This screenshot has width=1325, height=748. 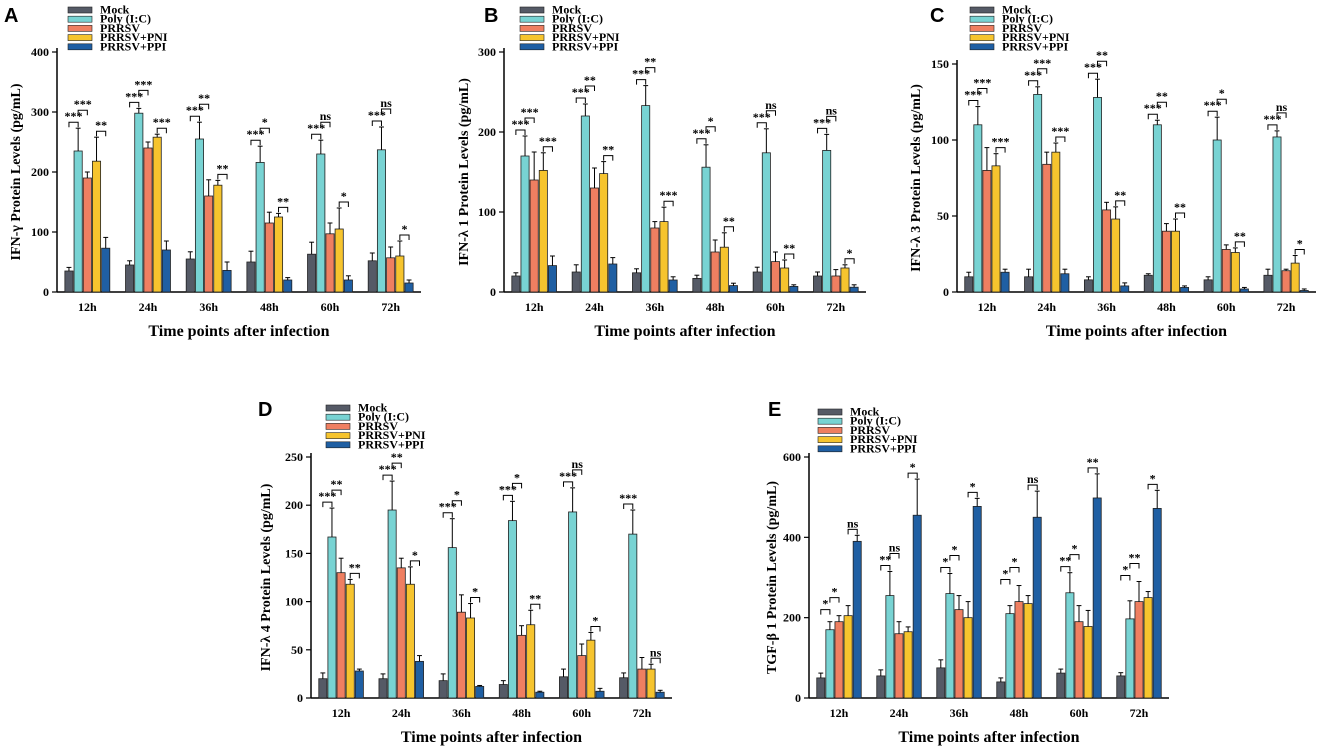 What do you see at coordinates (988, 737) in the screenshot?
I see `x-axis-title: Time points after infection` at bounding box center [988, 737].